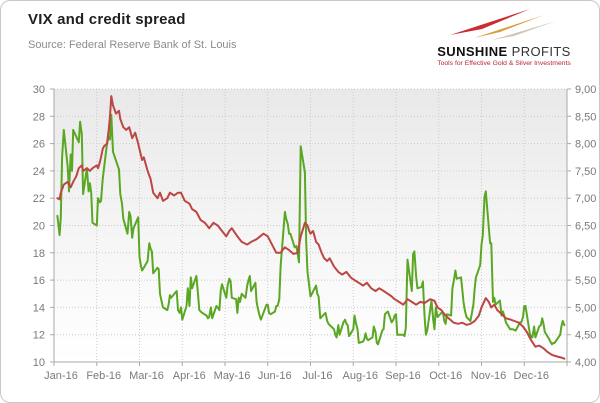 This screenshot has height=403, width=600. What do you see at coordinates (445, 376) in the screenshot?
I see `x-tick-label: Oct-16` at bounding box center [445, 376].